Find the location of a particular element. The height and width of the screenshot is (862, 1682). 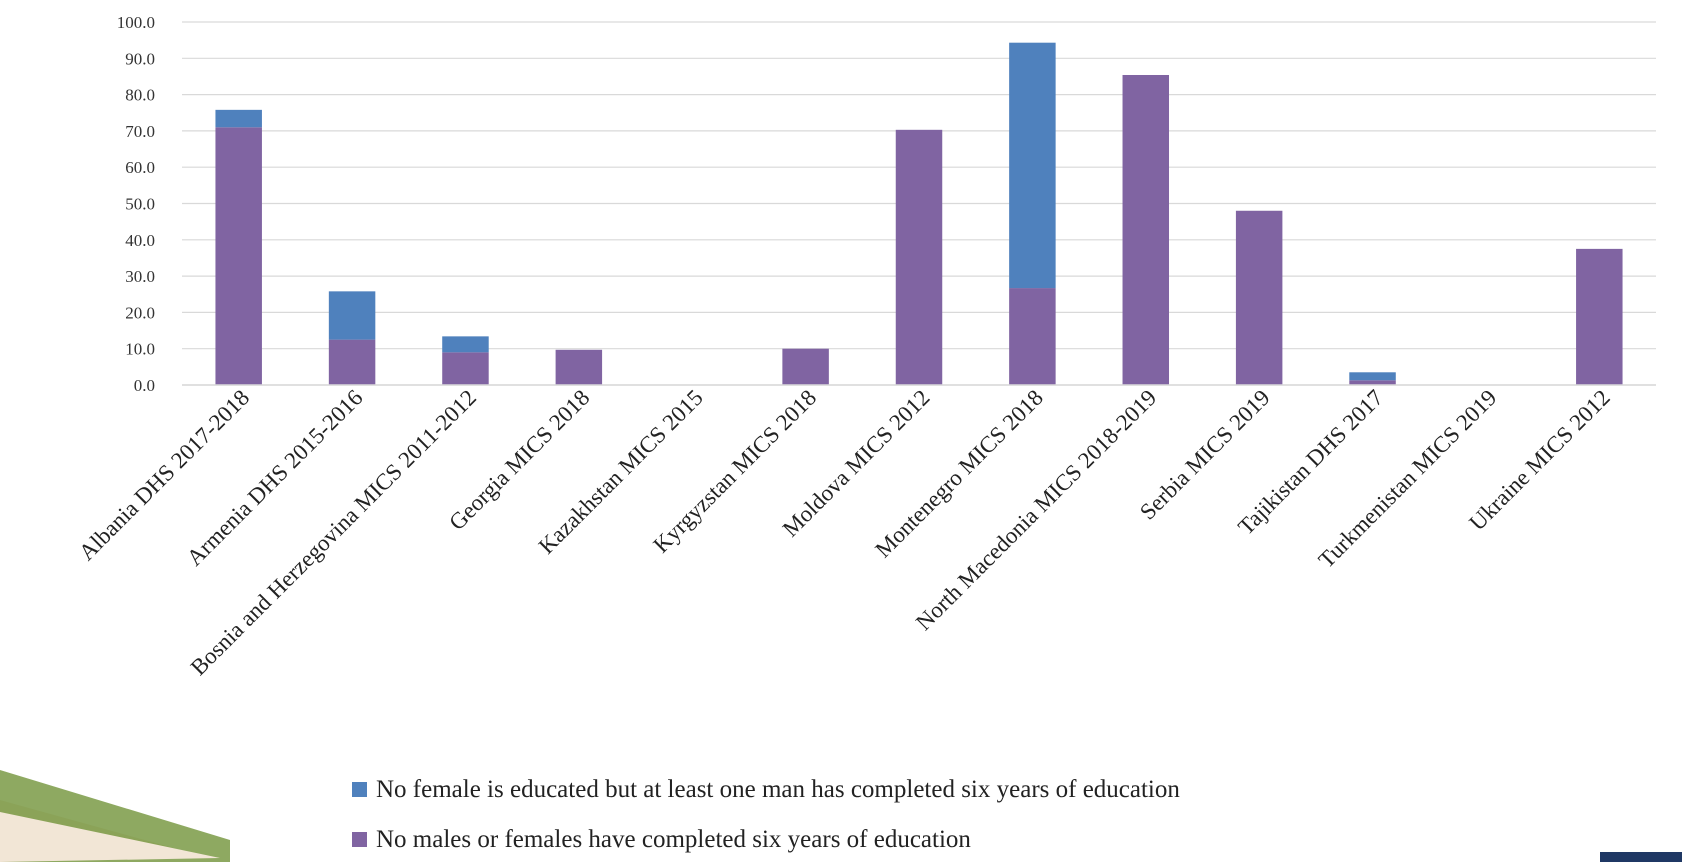

y-tick-label: 0.0 is located at coordinates (144, 385).